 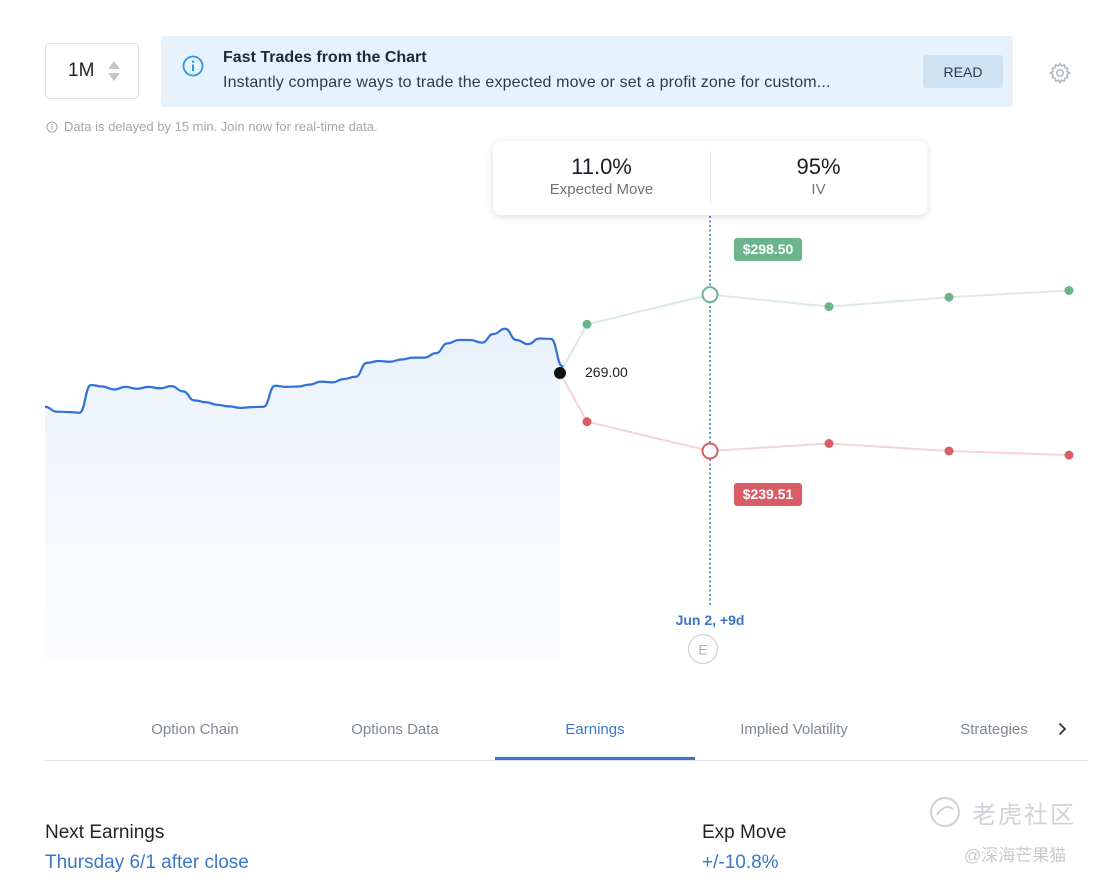 I want to click on next-earnings-label: Next Earnings, so click(x=105, y=832).